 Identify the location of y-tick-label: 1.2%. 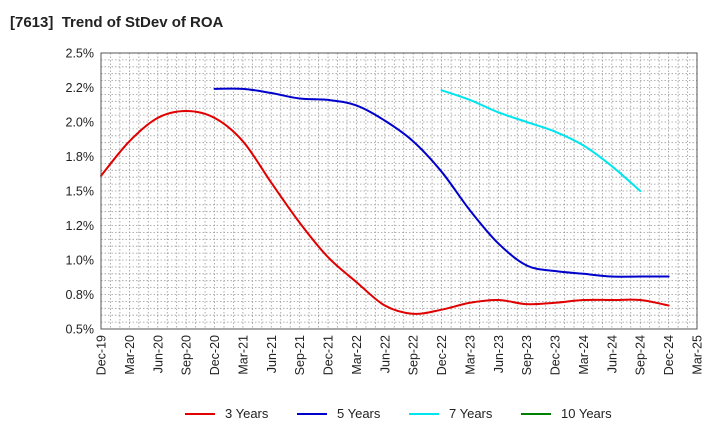
(80, 226).